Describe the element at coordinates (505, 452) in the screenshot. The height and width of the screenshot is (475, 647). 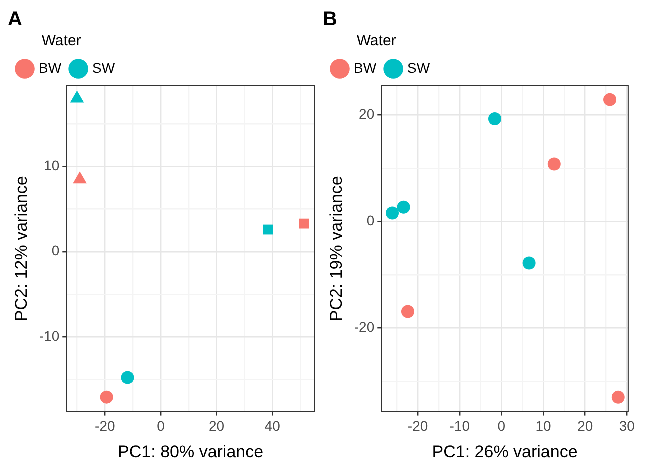
I see `x-axis-title: PC1: 26% variance` at that location.